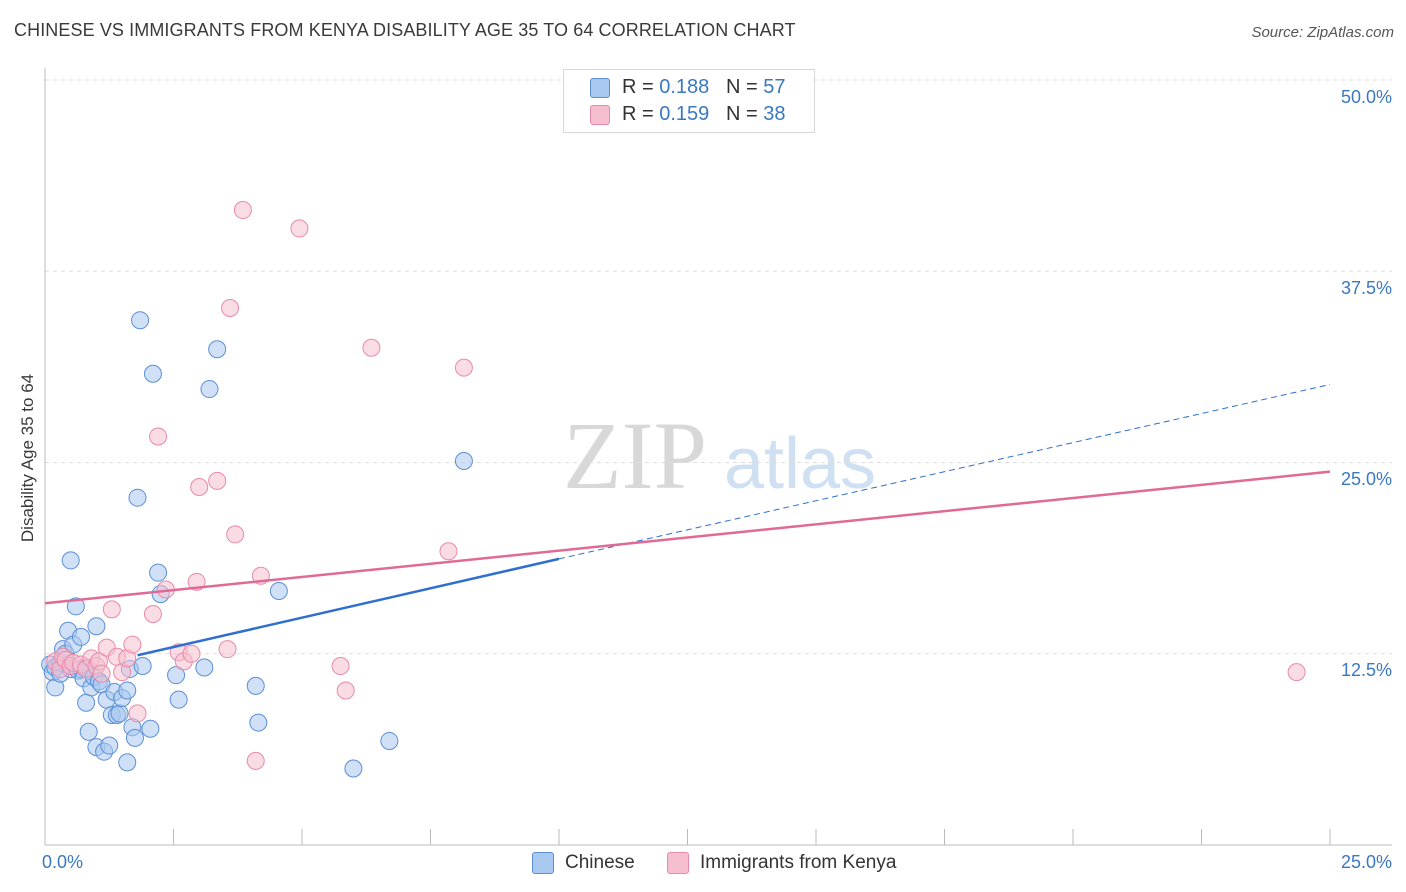 This screenshot has height=892, width=1406. Describe the element at coordinates (27, 458) in the screenshot. I see `y-axis-label: Disability Age 35 to 64` at that location.